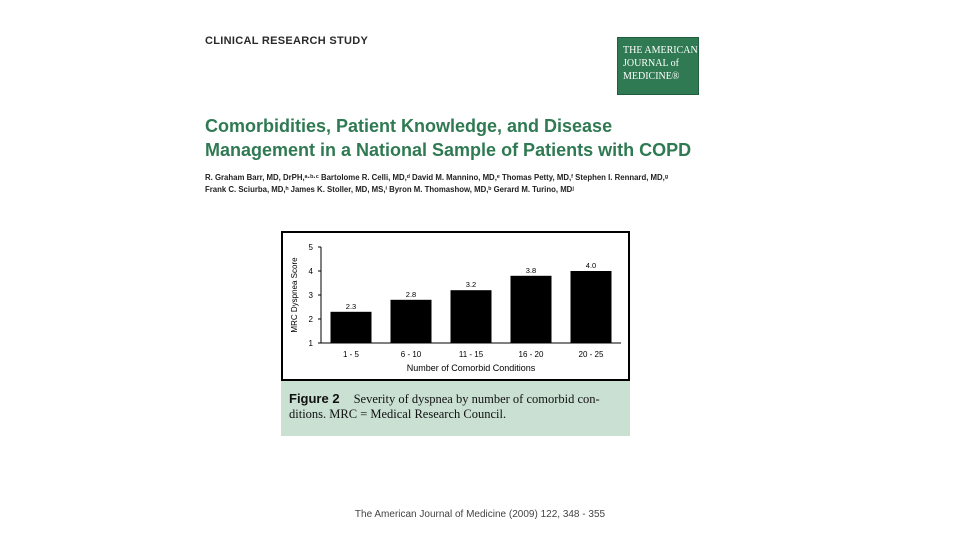 This screenshot has height=540, width=960. I want to click on logo-line: THE AMERICAN, so click(660, 50).